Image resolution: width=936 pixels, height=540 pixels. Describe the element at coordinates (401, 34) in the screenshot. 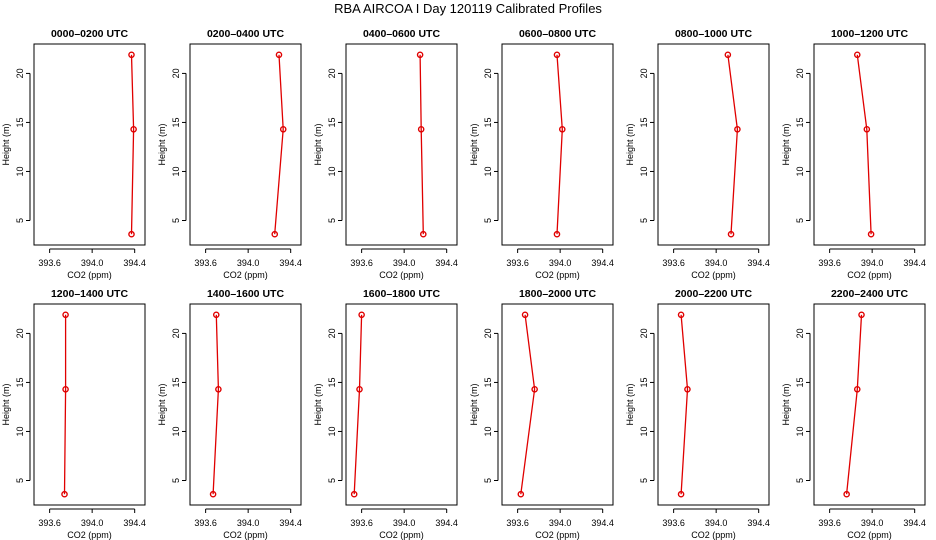

I see `panel-title: 0400–0600 UTC` at that location.